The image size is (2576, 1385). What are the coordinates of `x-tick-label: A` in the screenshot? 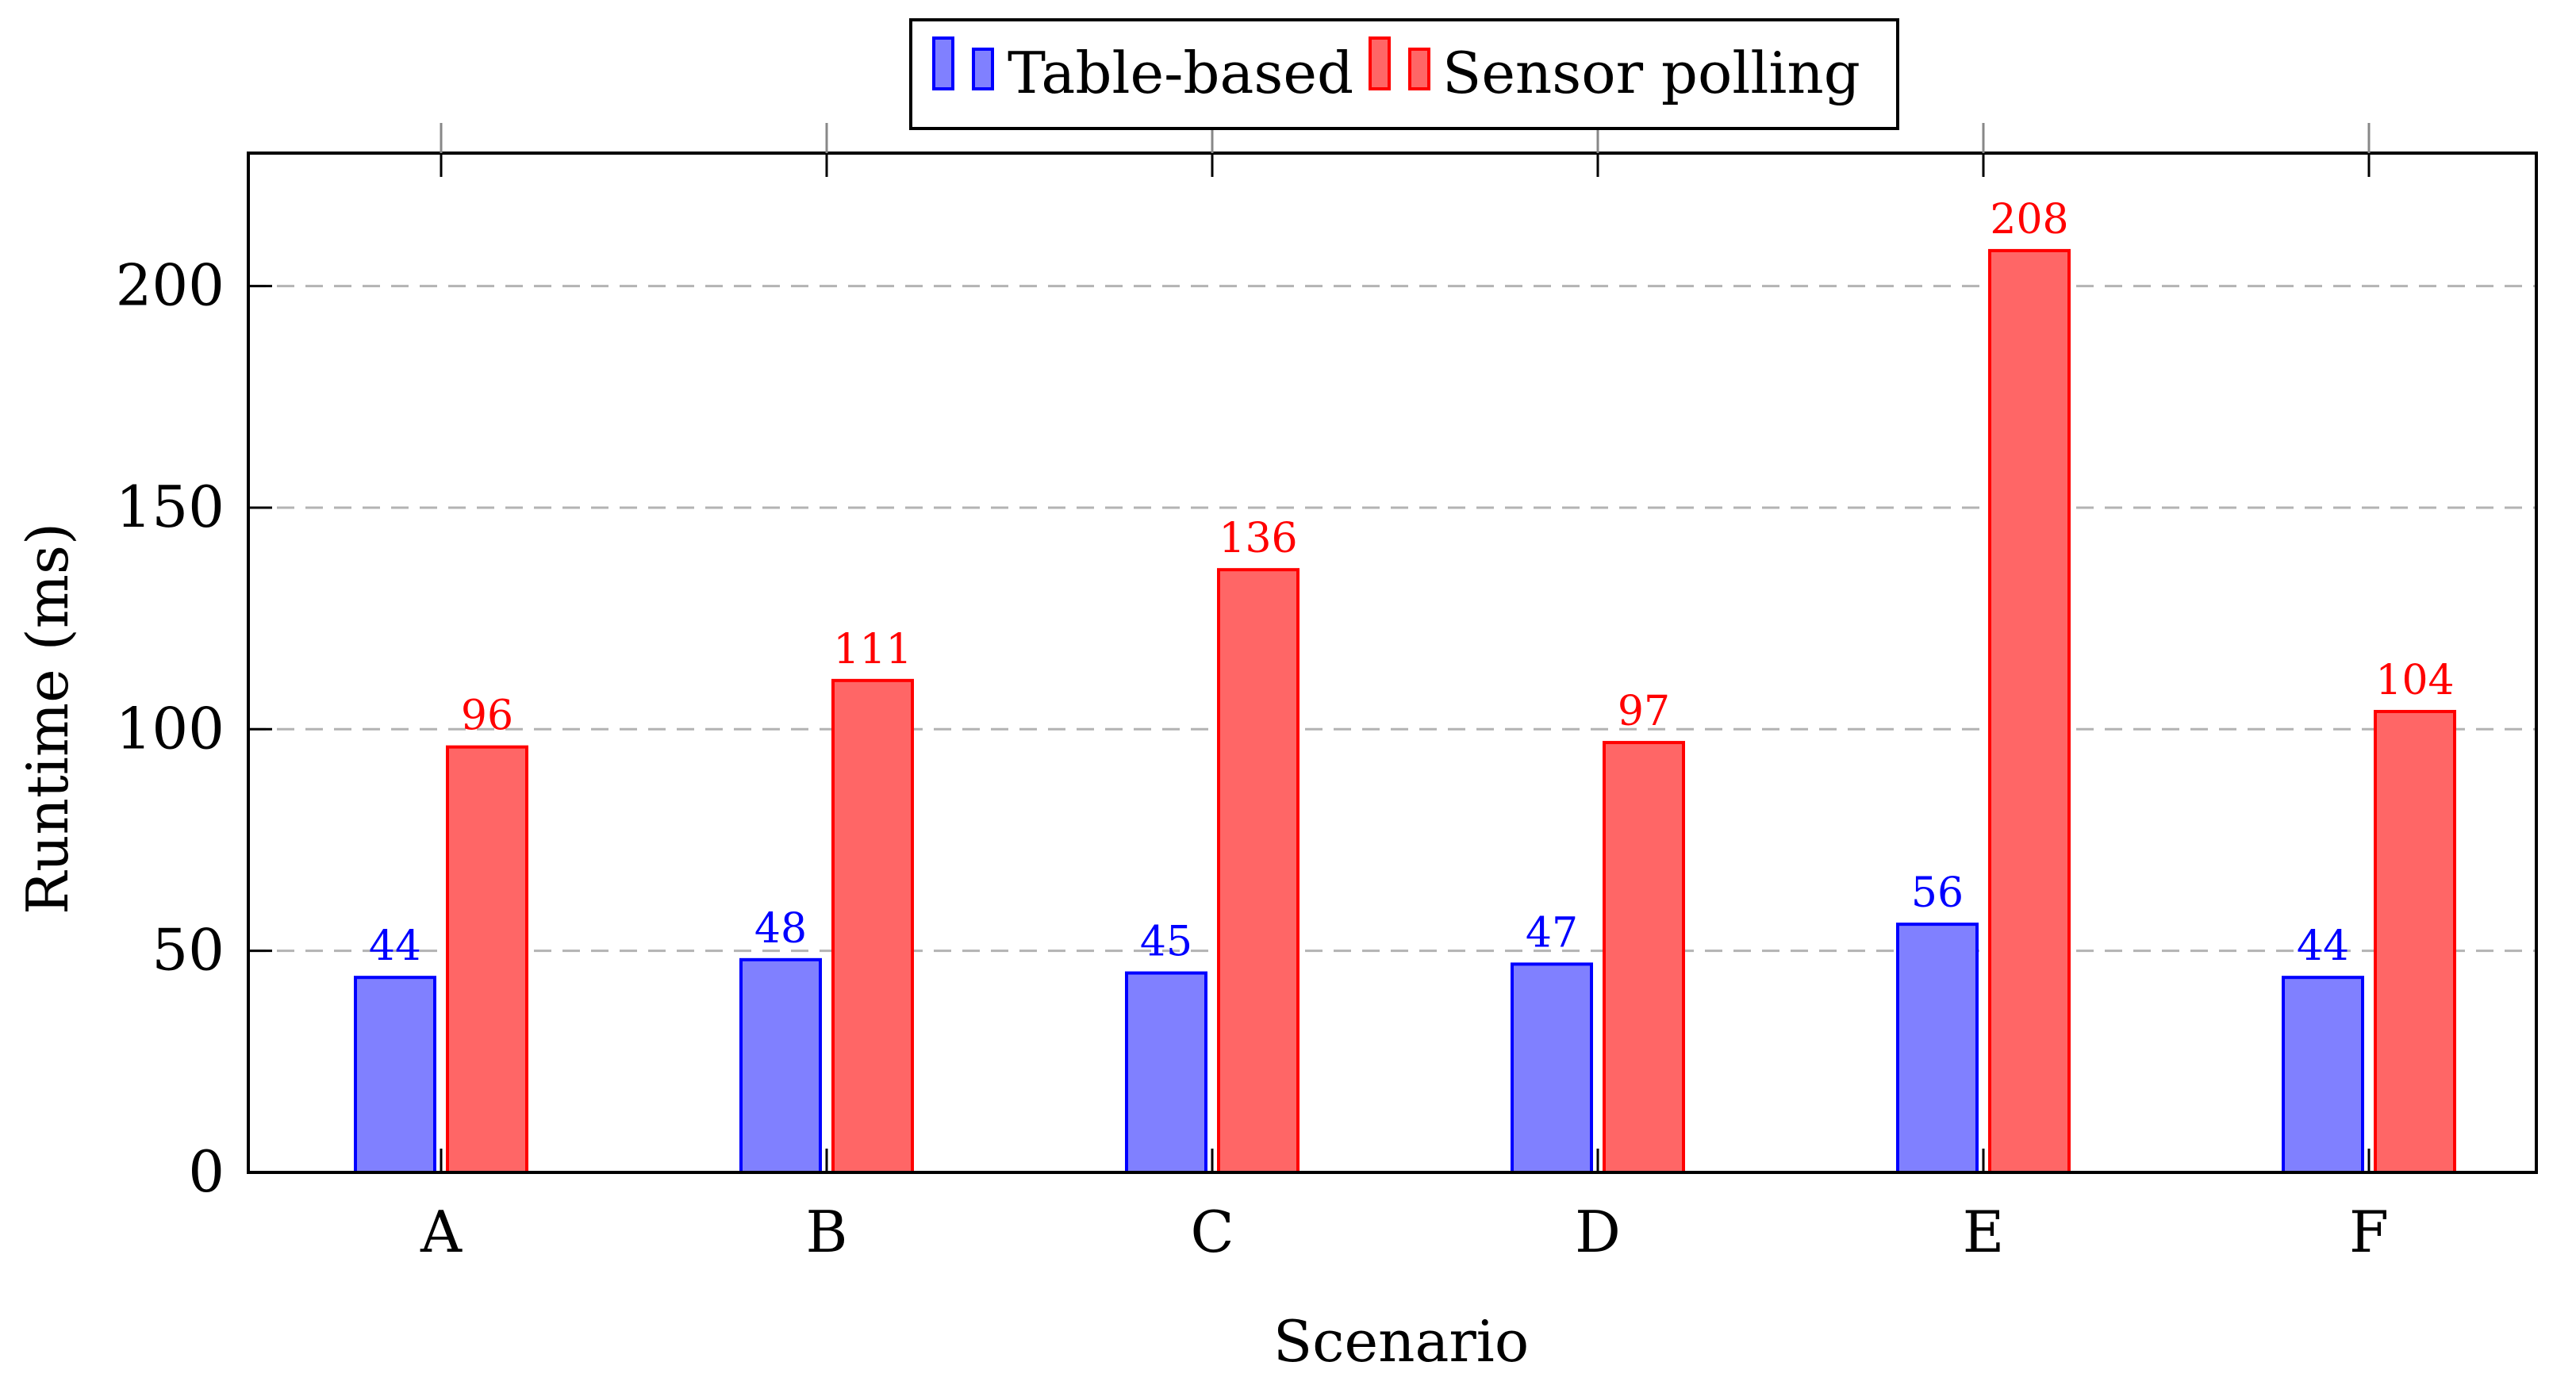 It's located at (441, 1232).